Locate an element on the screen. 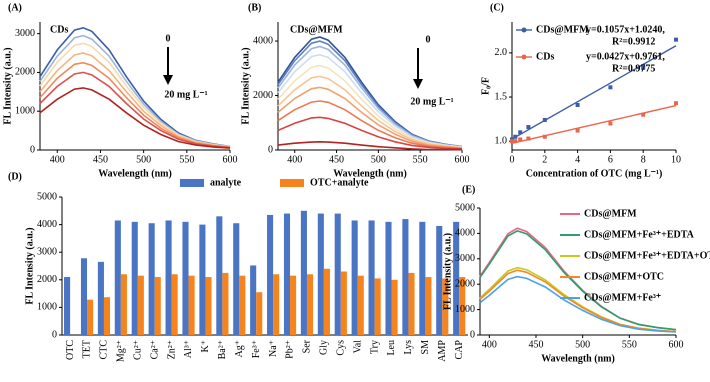  y-axis-label: F₀/F is located at coordinates (485, 86).